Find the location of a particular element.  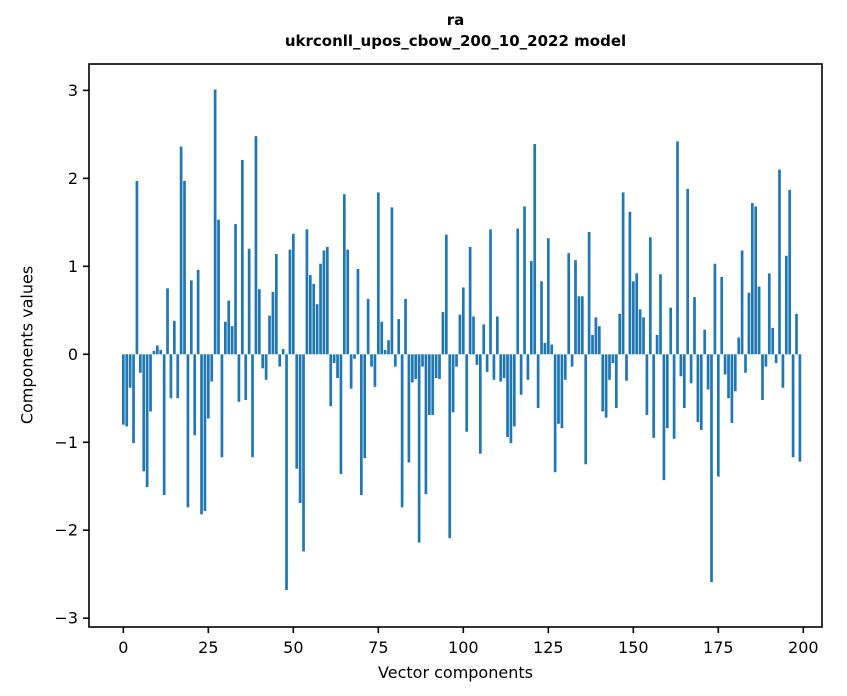

chart-title-line2: ukrconll_upos_cbow_200_10_2022 model is located at coordinates (455, 41).